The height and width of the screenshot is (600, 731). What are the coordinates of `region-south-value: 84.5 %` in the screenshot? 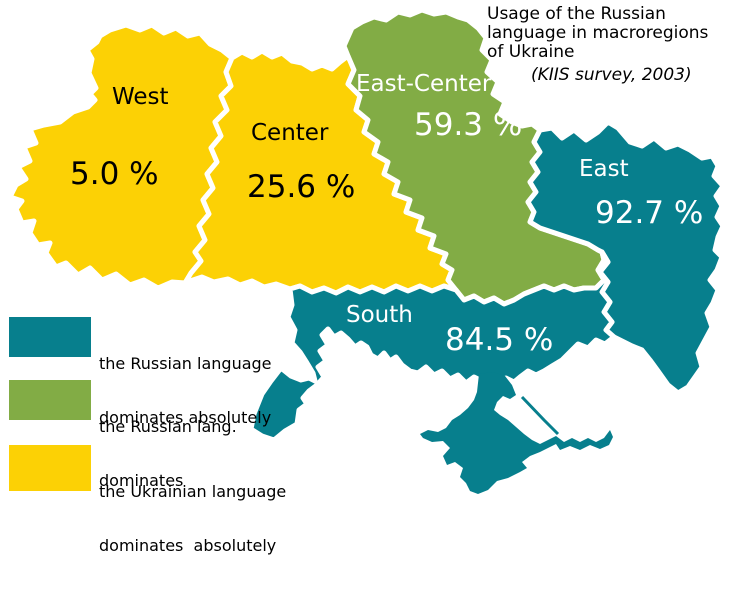 It's located at (499, 340).